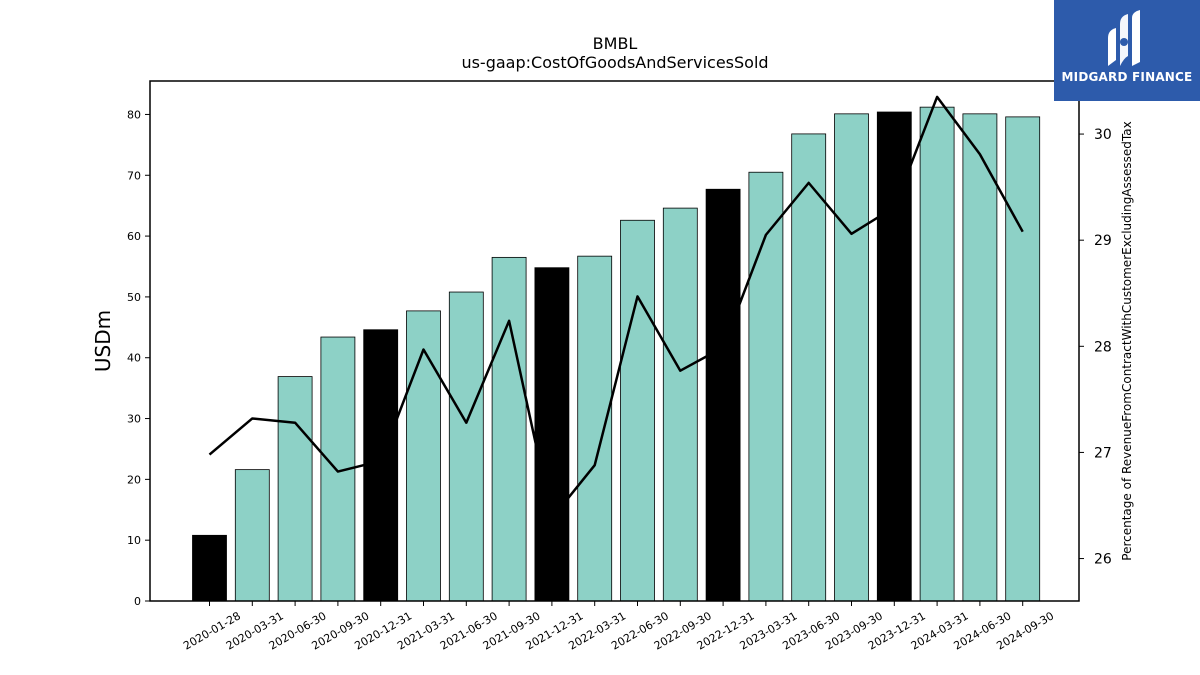 The width and height of the screenshot is (1200, 675). Describe the element at coordinates (134, 175) in the screenshot. I see `y-tick-label: 70` at that location.